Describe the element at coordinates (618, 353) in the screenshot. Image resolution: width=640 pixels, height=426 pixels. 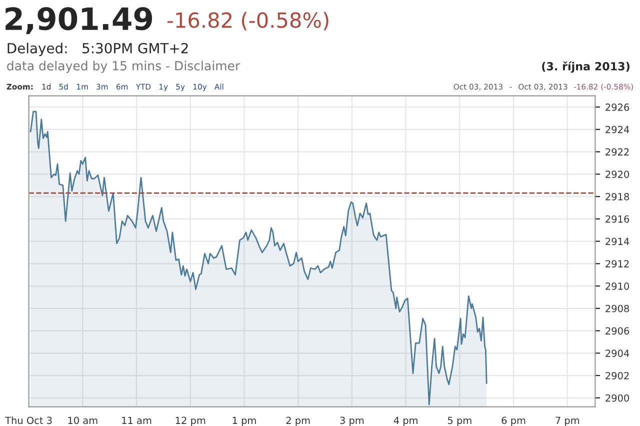
I see `y-tick-label: 2904` at that location.